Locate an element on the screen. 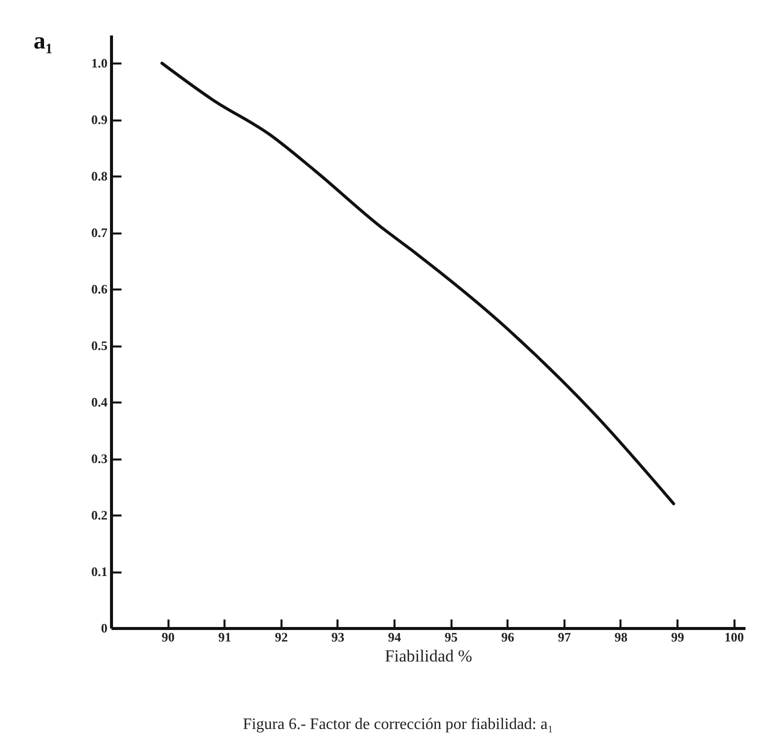 The height and width of the screenshot is (746, 762). y-tick-label: 1.0 is located at coordinates (99, 63).